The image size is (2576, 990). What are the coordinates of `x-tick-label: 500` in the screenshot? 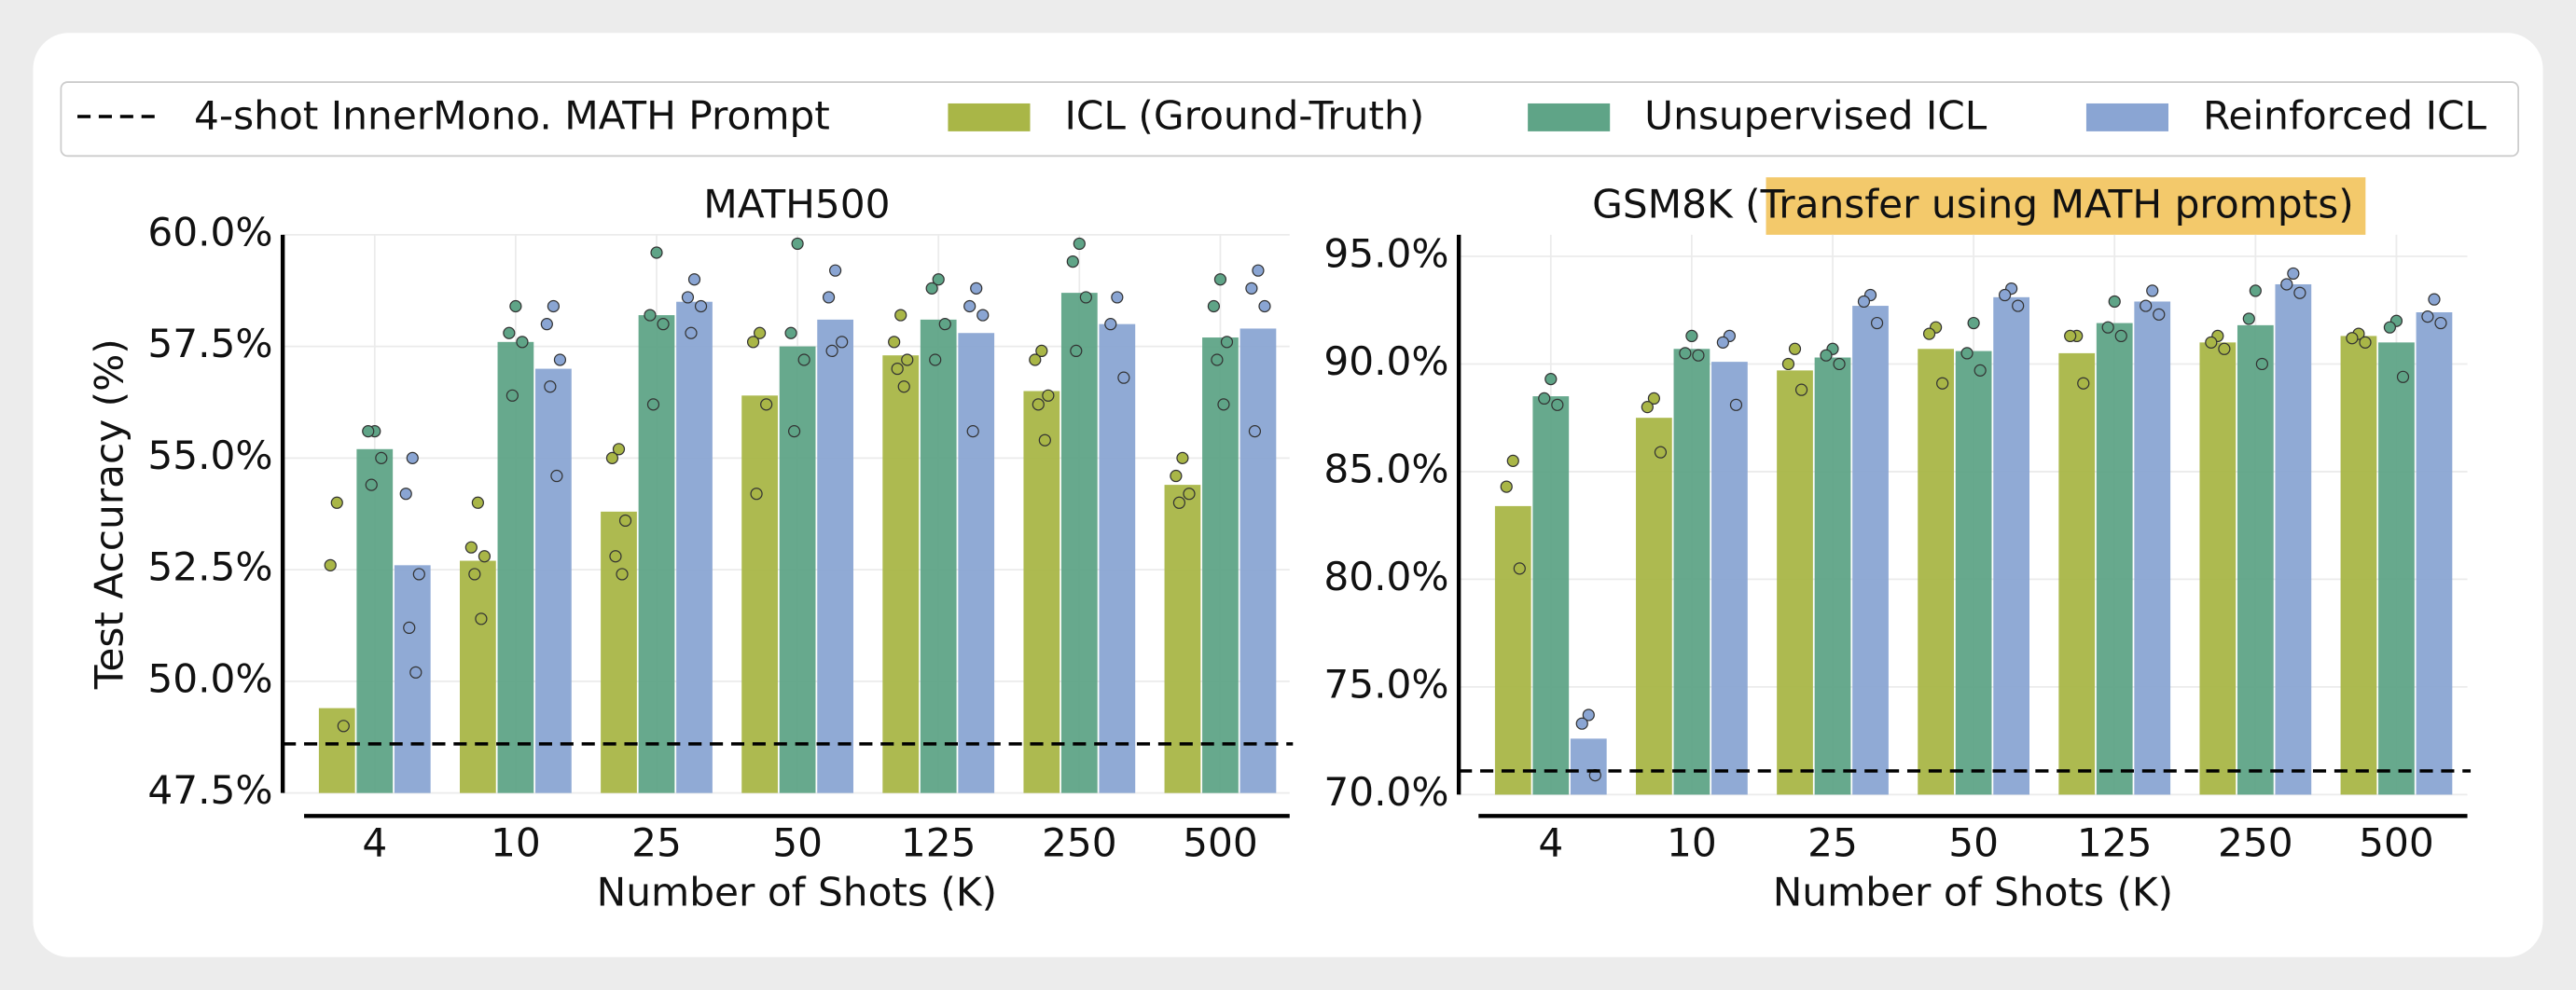 It's located at (2396, 843).